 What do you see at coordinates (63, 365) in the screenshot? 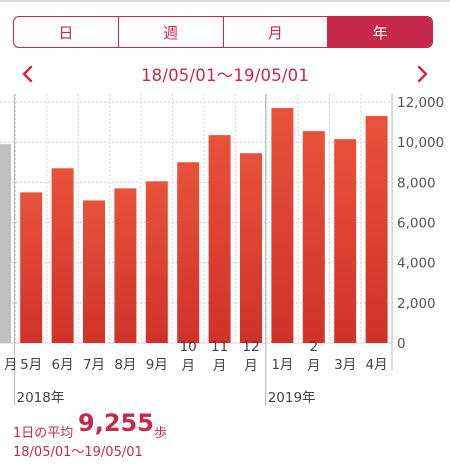
I see `x-tick-label: 6月` at bounding box center [63, 365].